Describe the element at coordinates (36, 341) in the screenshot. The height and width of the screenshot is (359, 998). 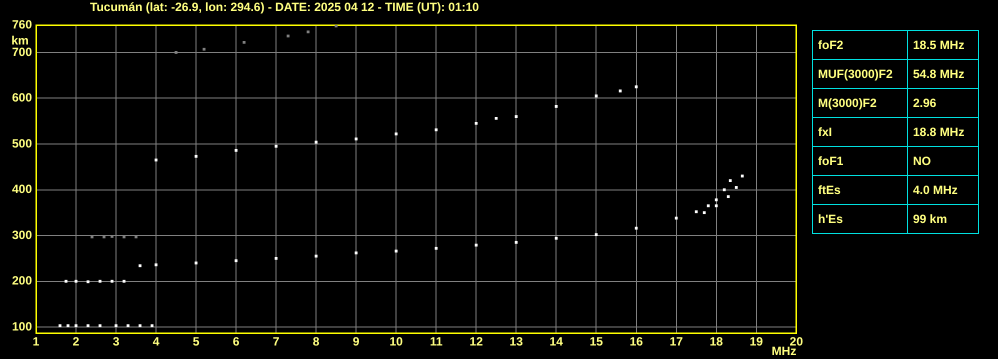
I see `x-tick-label: 1` at that location.